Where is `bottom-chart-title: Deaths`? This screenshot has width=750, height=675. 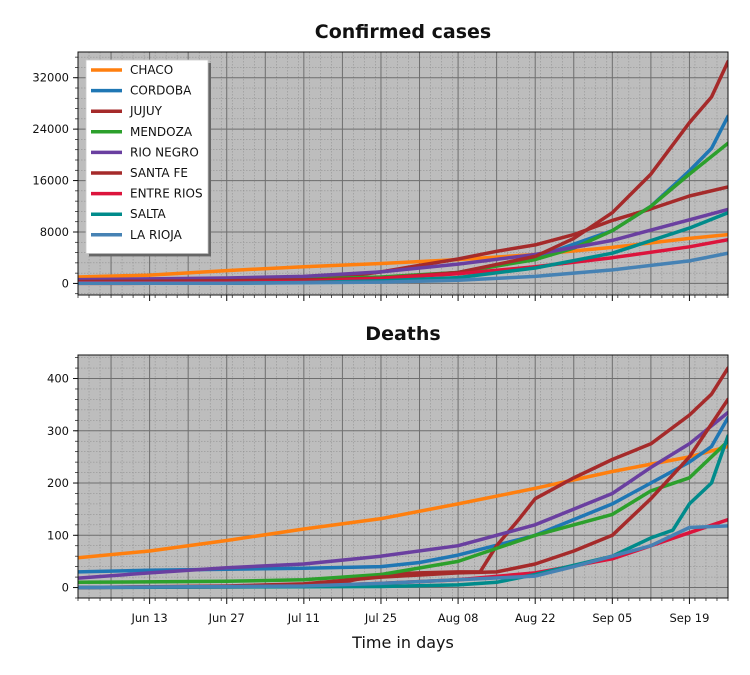 bottom-chart-title: Deaths is located at coordinates (402, 334).